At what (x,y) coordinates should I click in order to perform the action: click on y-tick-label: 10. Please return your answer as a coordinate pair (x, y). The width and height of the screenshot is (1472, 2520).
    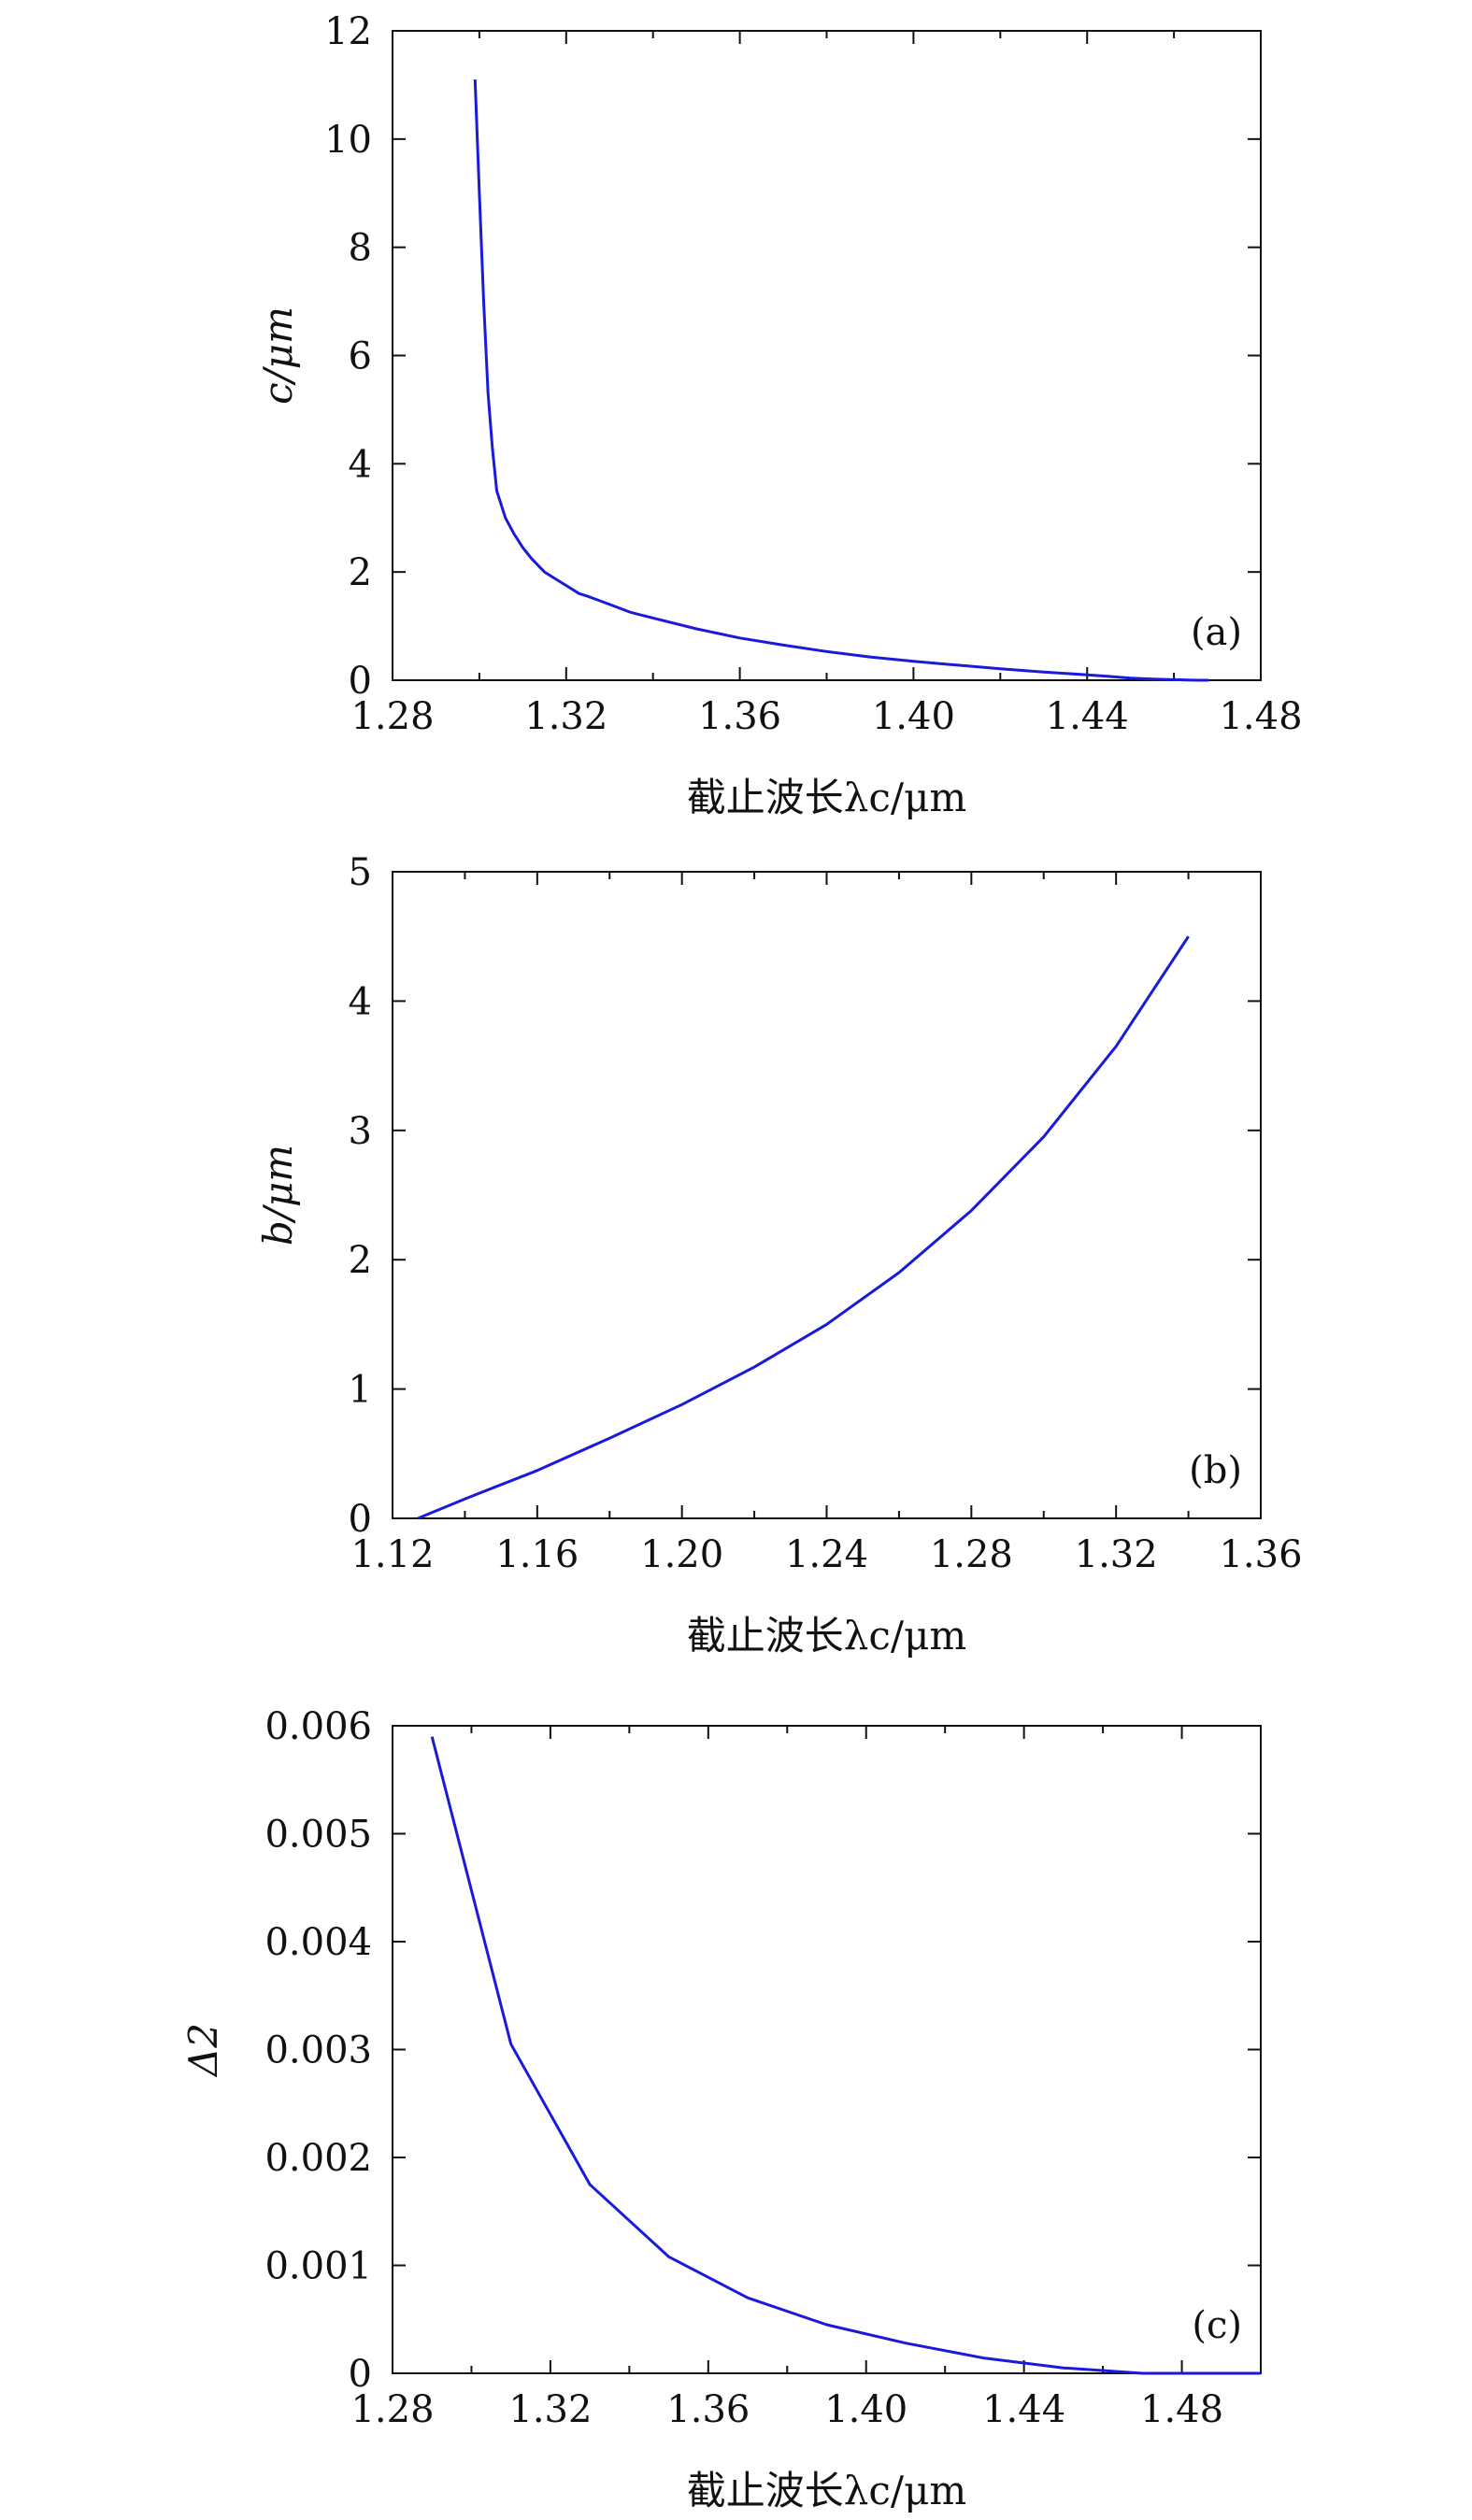
    Looking at the image, I should click on (348, 140).